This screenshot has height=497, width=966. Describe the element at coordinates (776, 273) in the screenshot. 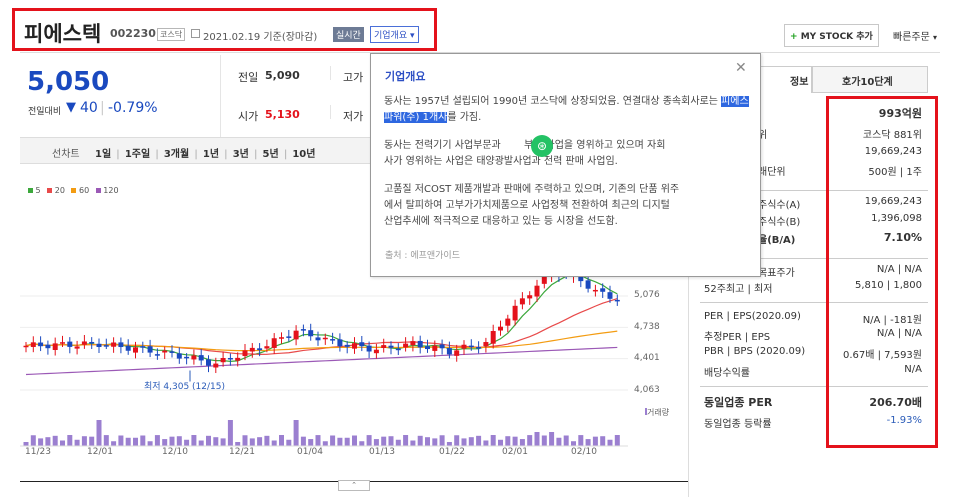

I see `info-row-label: 목표주가` at that location.